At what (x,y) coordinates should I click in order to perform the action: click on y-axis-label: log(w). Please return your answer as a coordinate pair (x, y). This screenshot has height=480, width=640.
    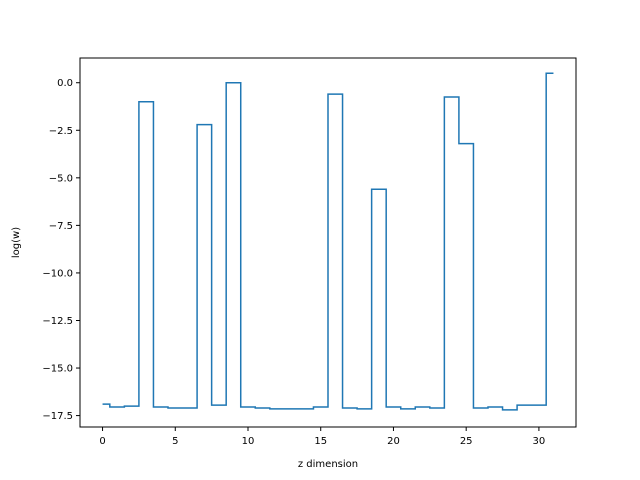
    Looking at the image, I should click on (16, 242).